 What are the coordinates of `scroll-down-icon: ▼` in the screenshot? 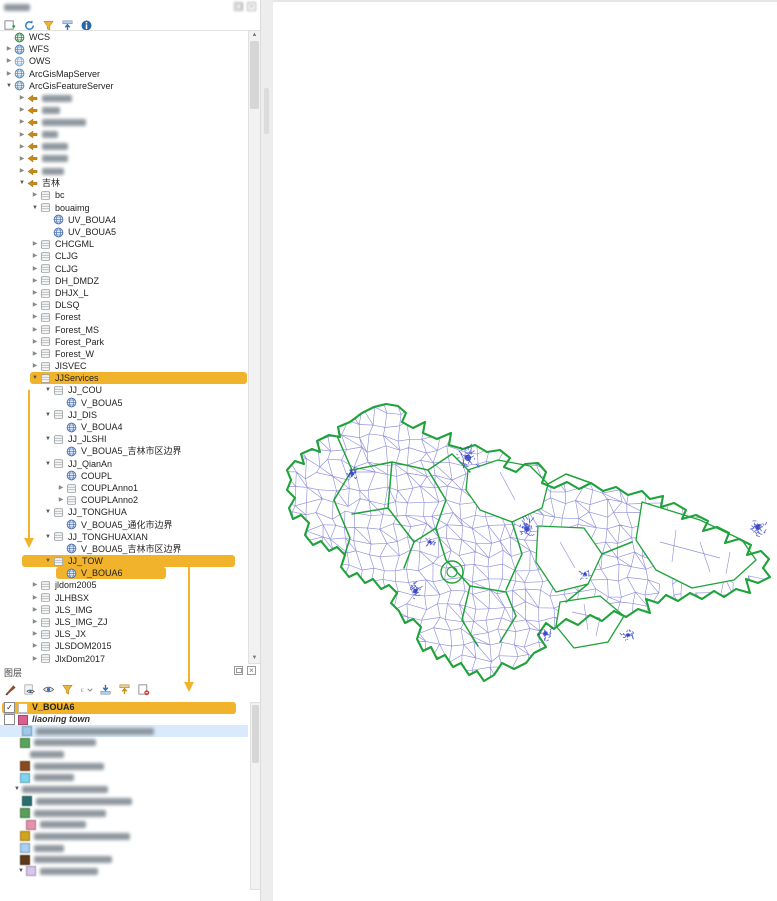 It's located at (254, 658).